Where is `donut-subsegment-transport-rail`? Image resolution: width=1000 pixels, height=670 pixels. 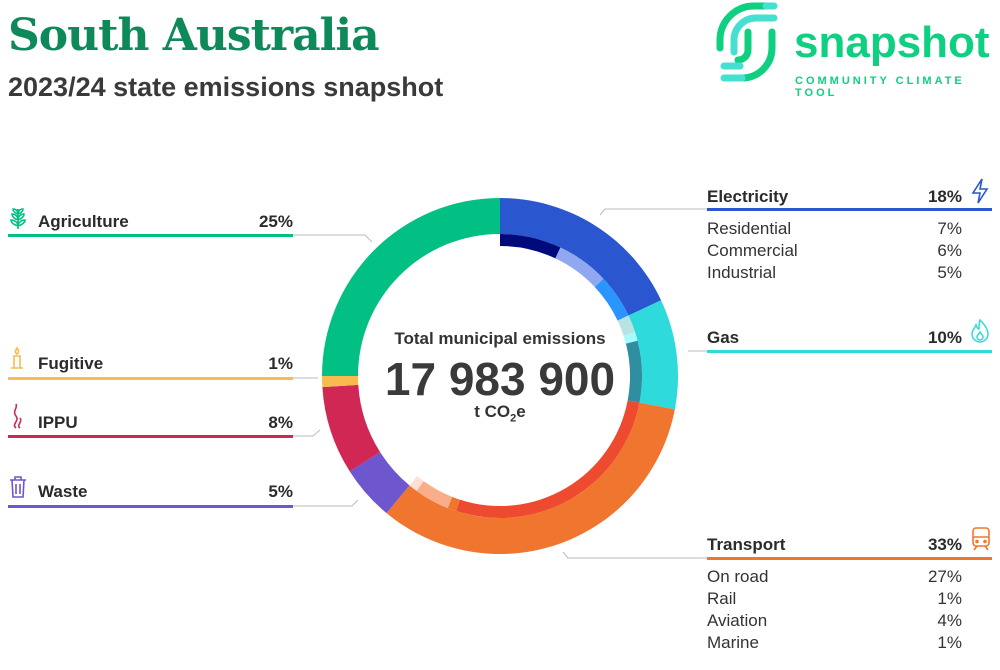 donut-subsegment-transport-rail is located at coordinates (453, 504).